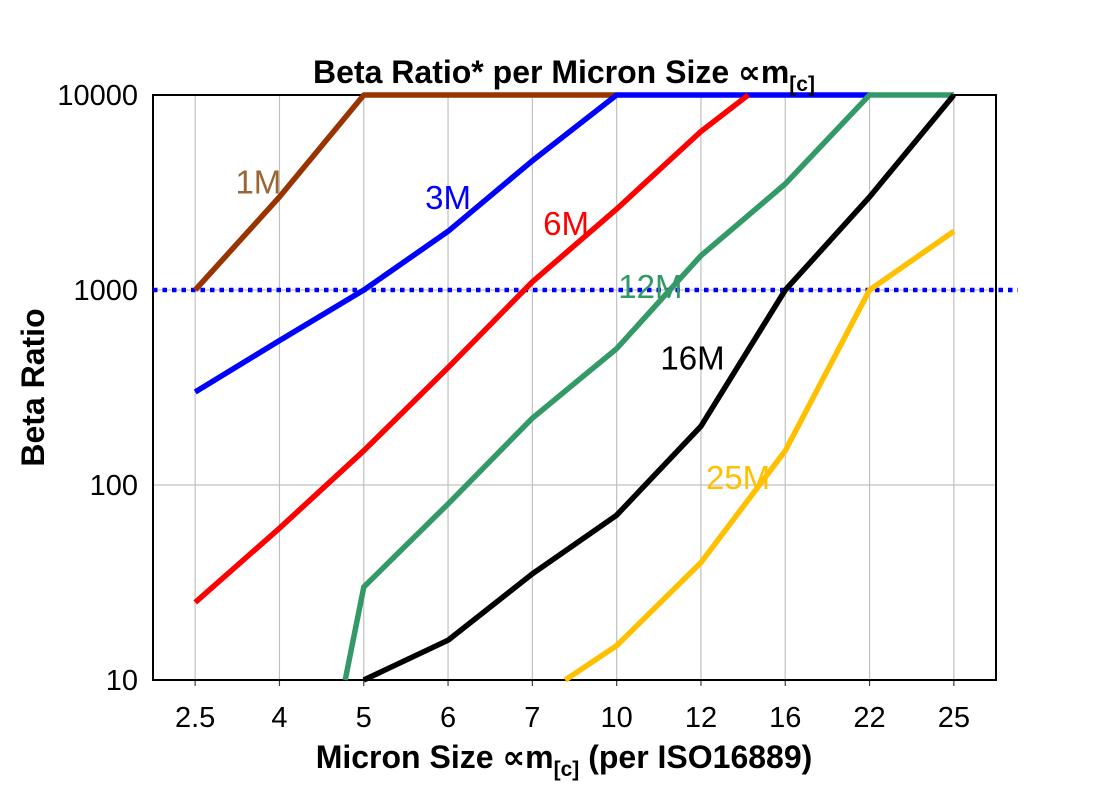 Image resolution: width=1110 pixels, height=788 pixels. I want to click on x-tick-label-12: 12, so click(701, 718).